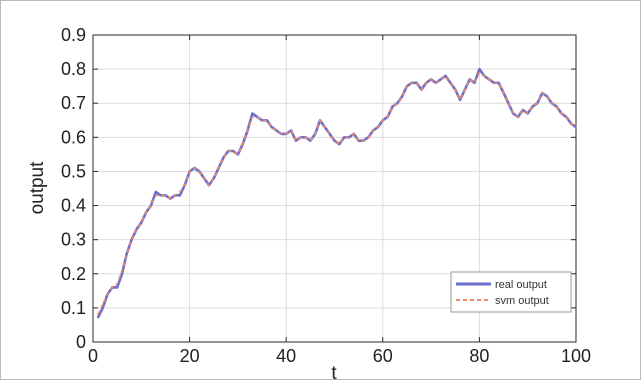 The width and height of the screenshot is (641, 381). What do you see at coordinates (73, 35) in the screenshot?
I see `y-tick-label: 0.9` at bounding box center [73, 35].